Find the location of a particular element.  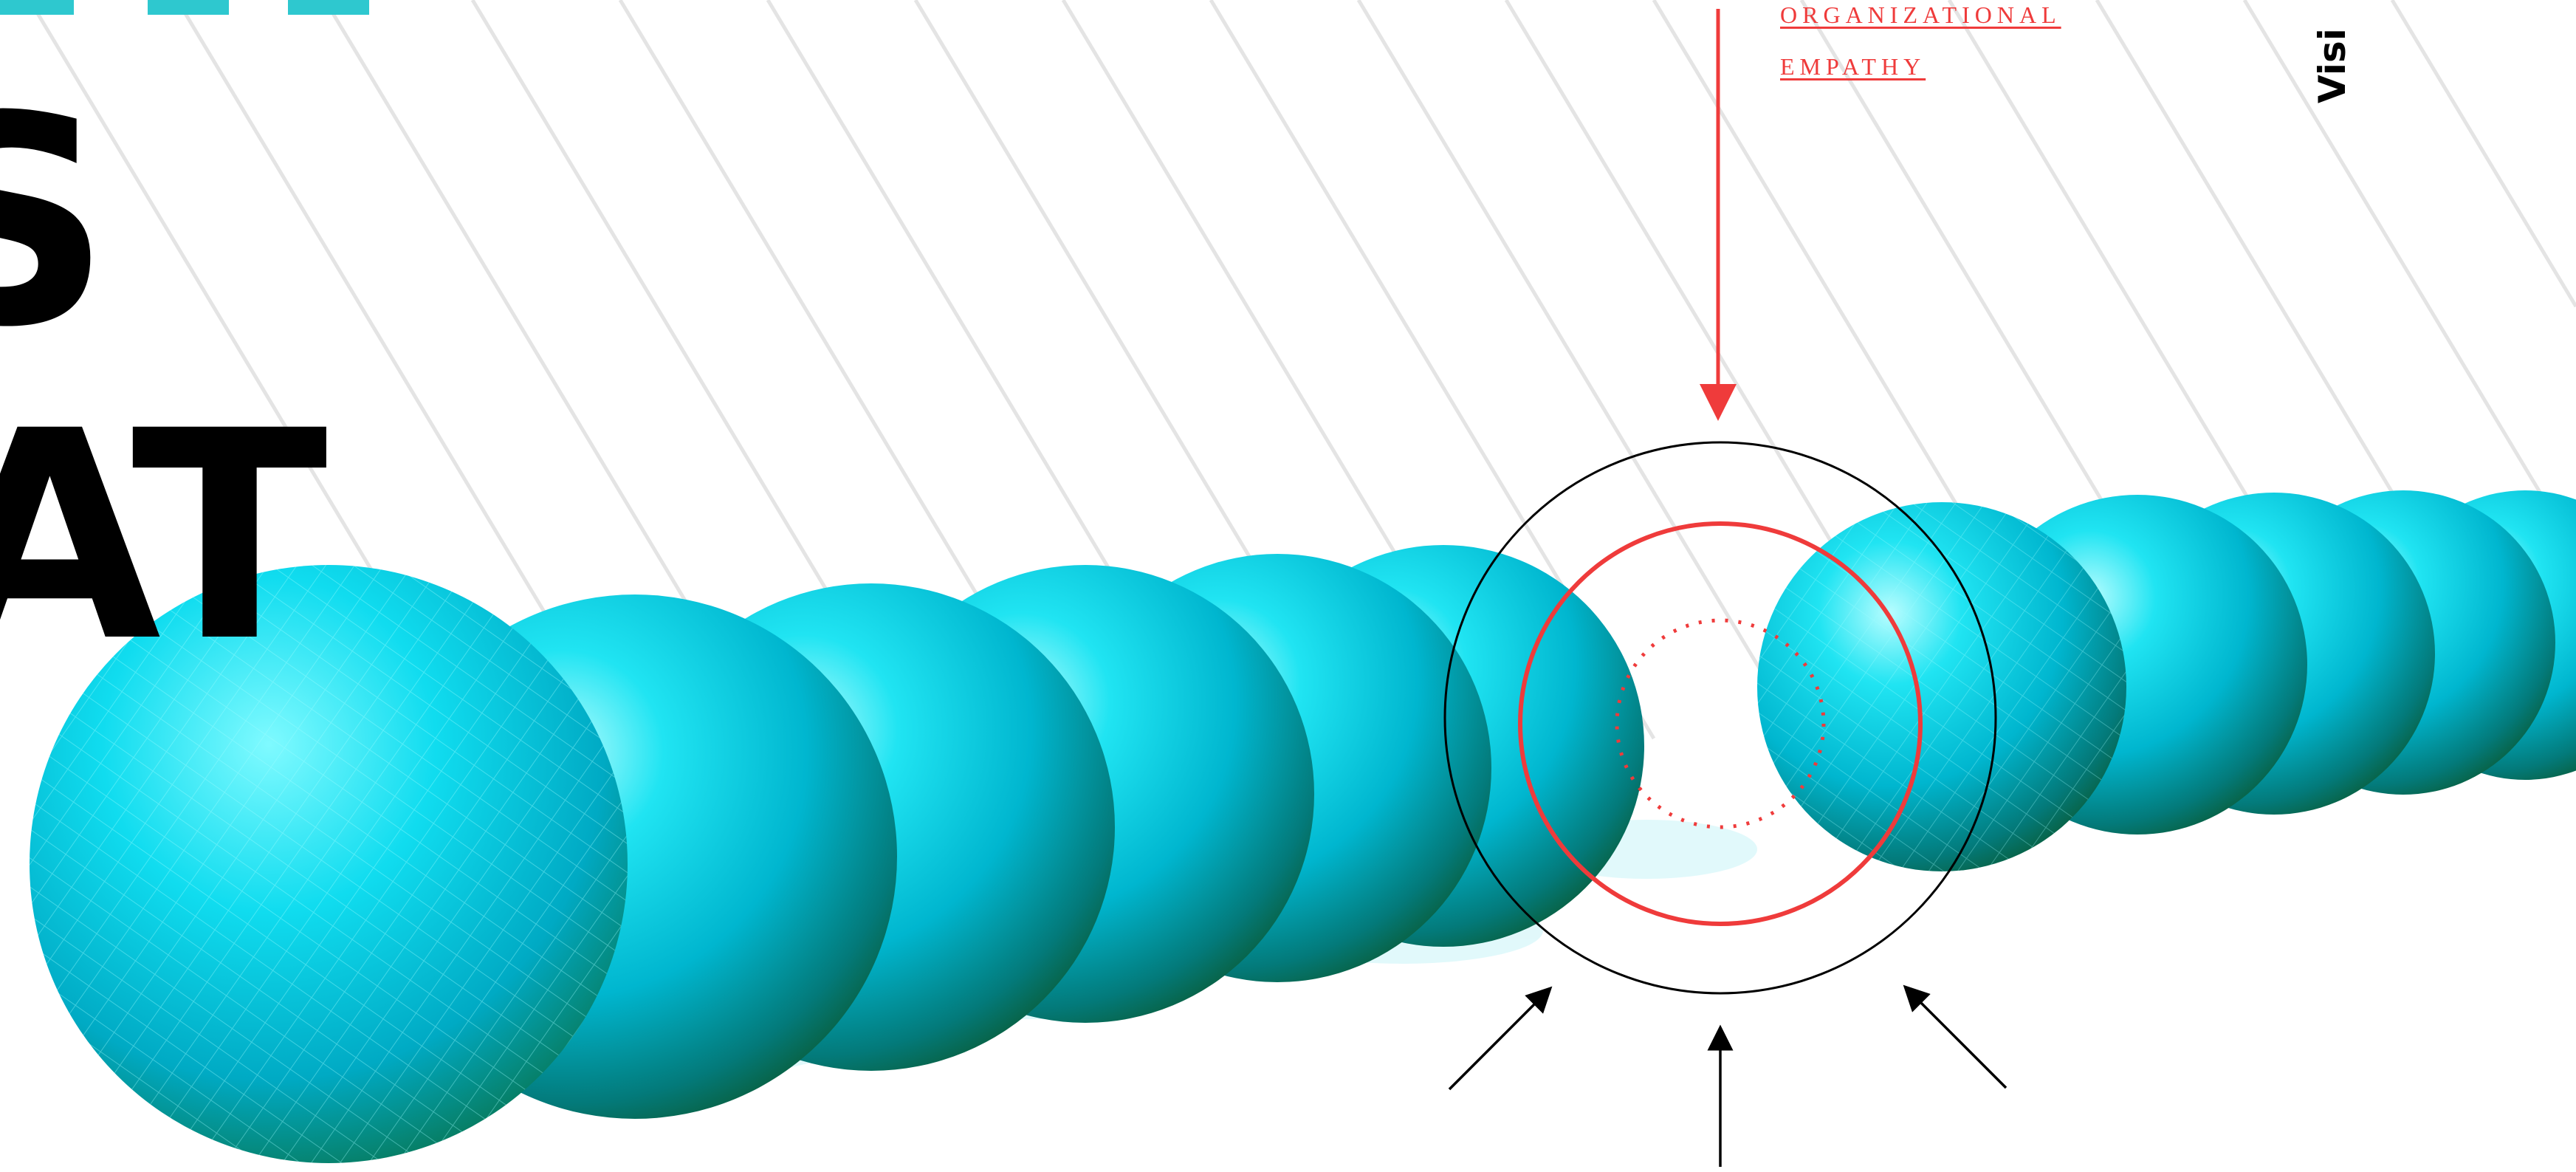

headline-line-2: HAT is located at coordinates (164, 537).